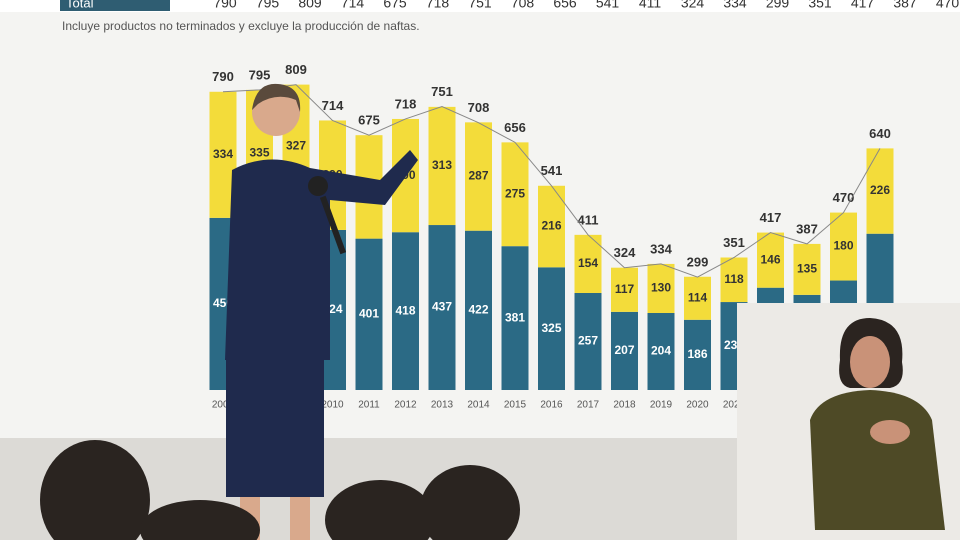 The width and height of the screenshot is (960, 540). What do you see at coordinates (280, 490) in the screenshot?
I see `audience` at bounding box center [280, 490].